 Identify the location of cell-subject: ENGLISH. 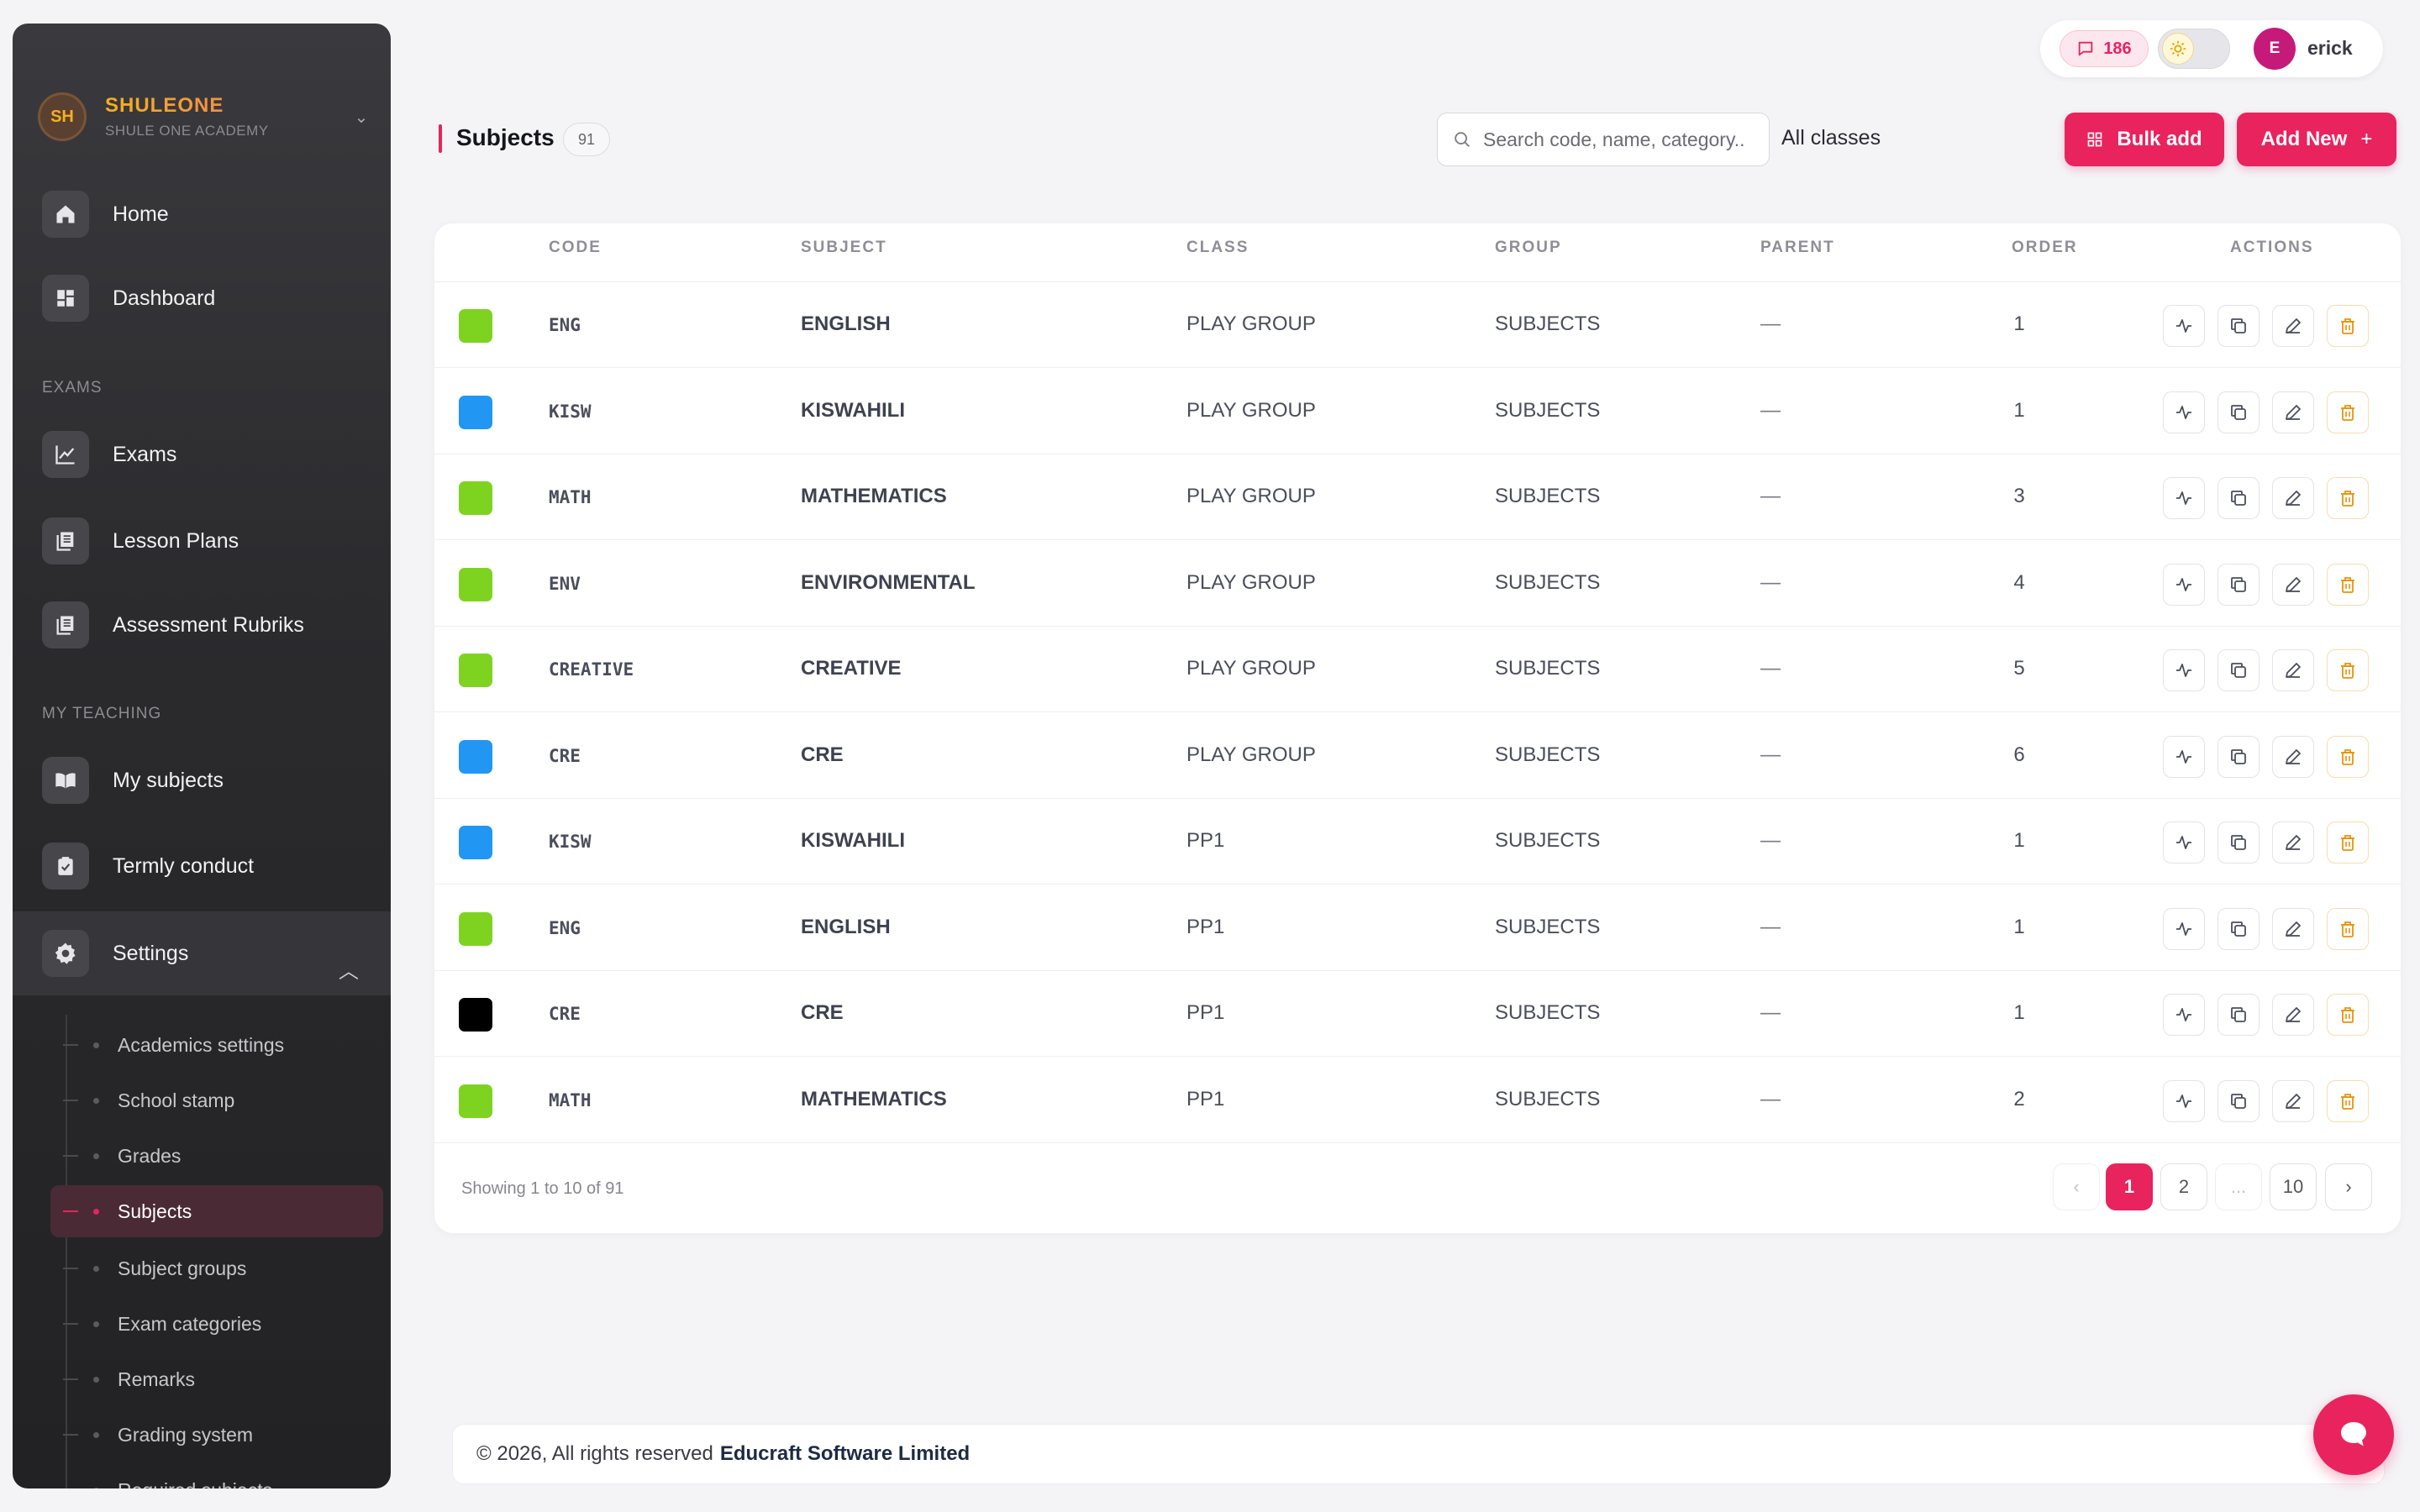
(846, 323).